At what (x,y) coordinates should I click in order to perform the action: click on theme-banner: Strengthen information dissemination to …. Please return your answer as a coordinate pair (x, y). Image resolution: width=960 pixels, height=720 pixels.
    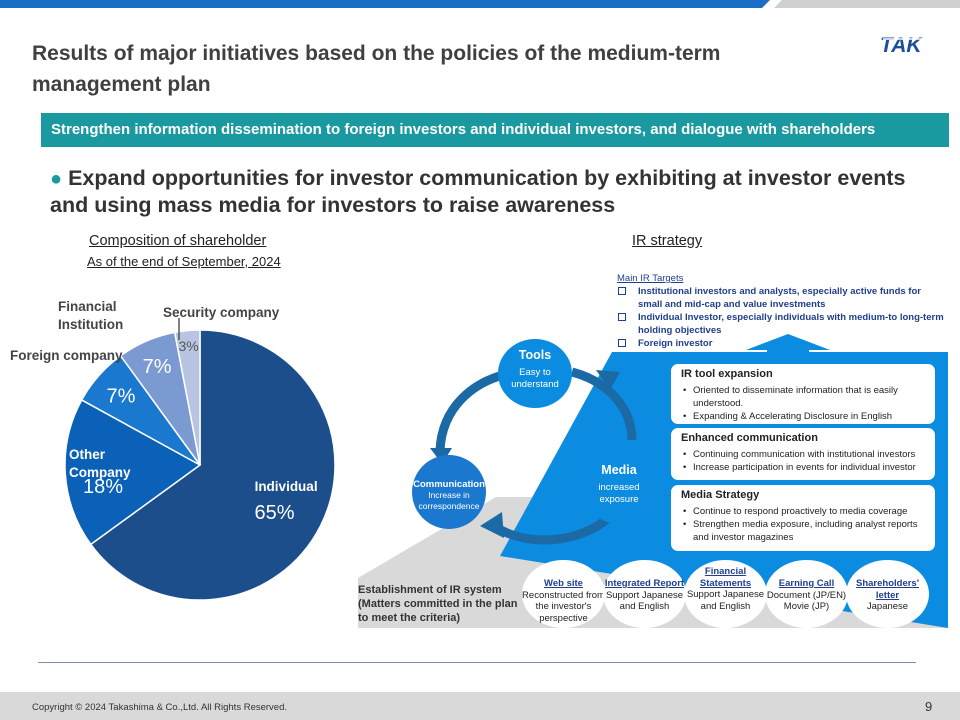
    Looking at the image, I should click on (495, 130).